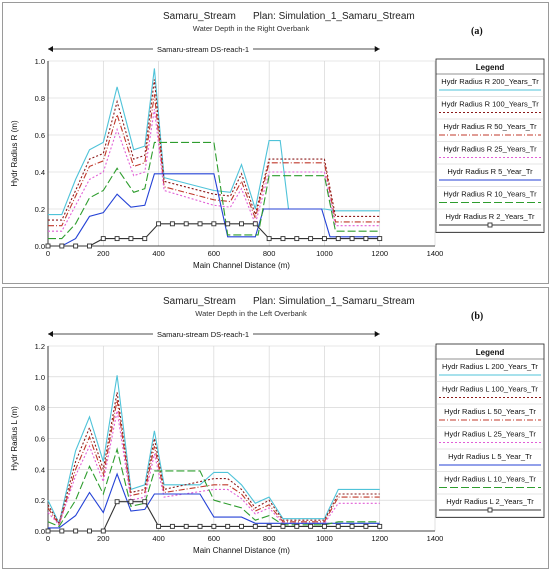 The height and width of the screenshot is (571, 550). Describe the element at coordinates (251, 313) in the screenshot. I see `chart-b-subtitle: Water Depth in the Left Overbank` at that location.